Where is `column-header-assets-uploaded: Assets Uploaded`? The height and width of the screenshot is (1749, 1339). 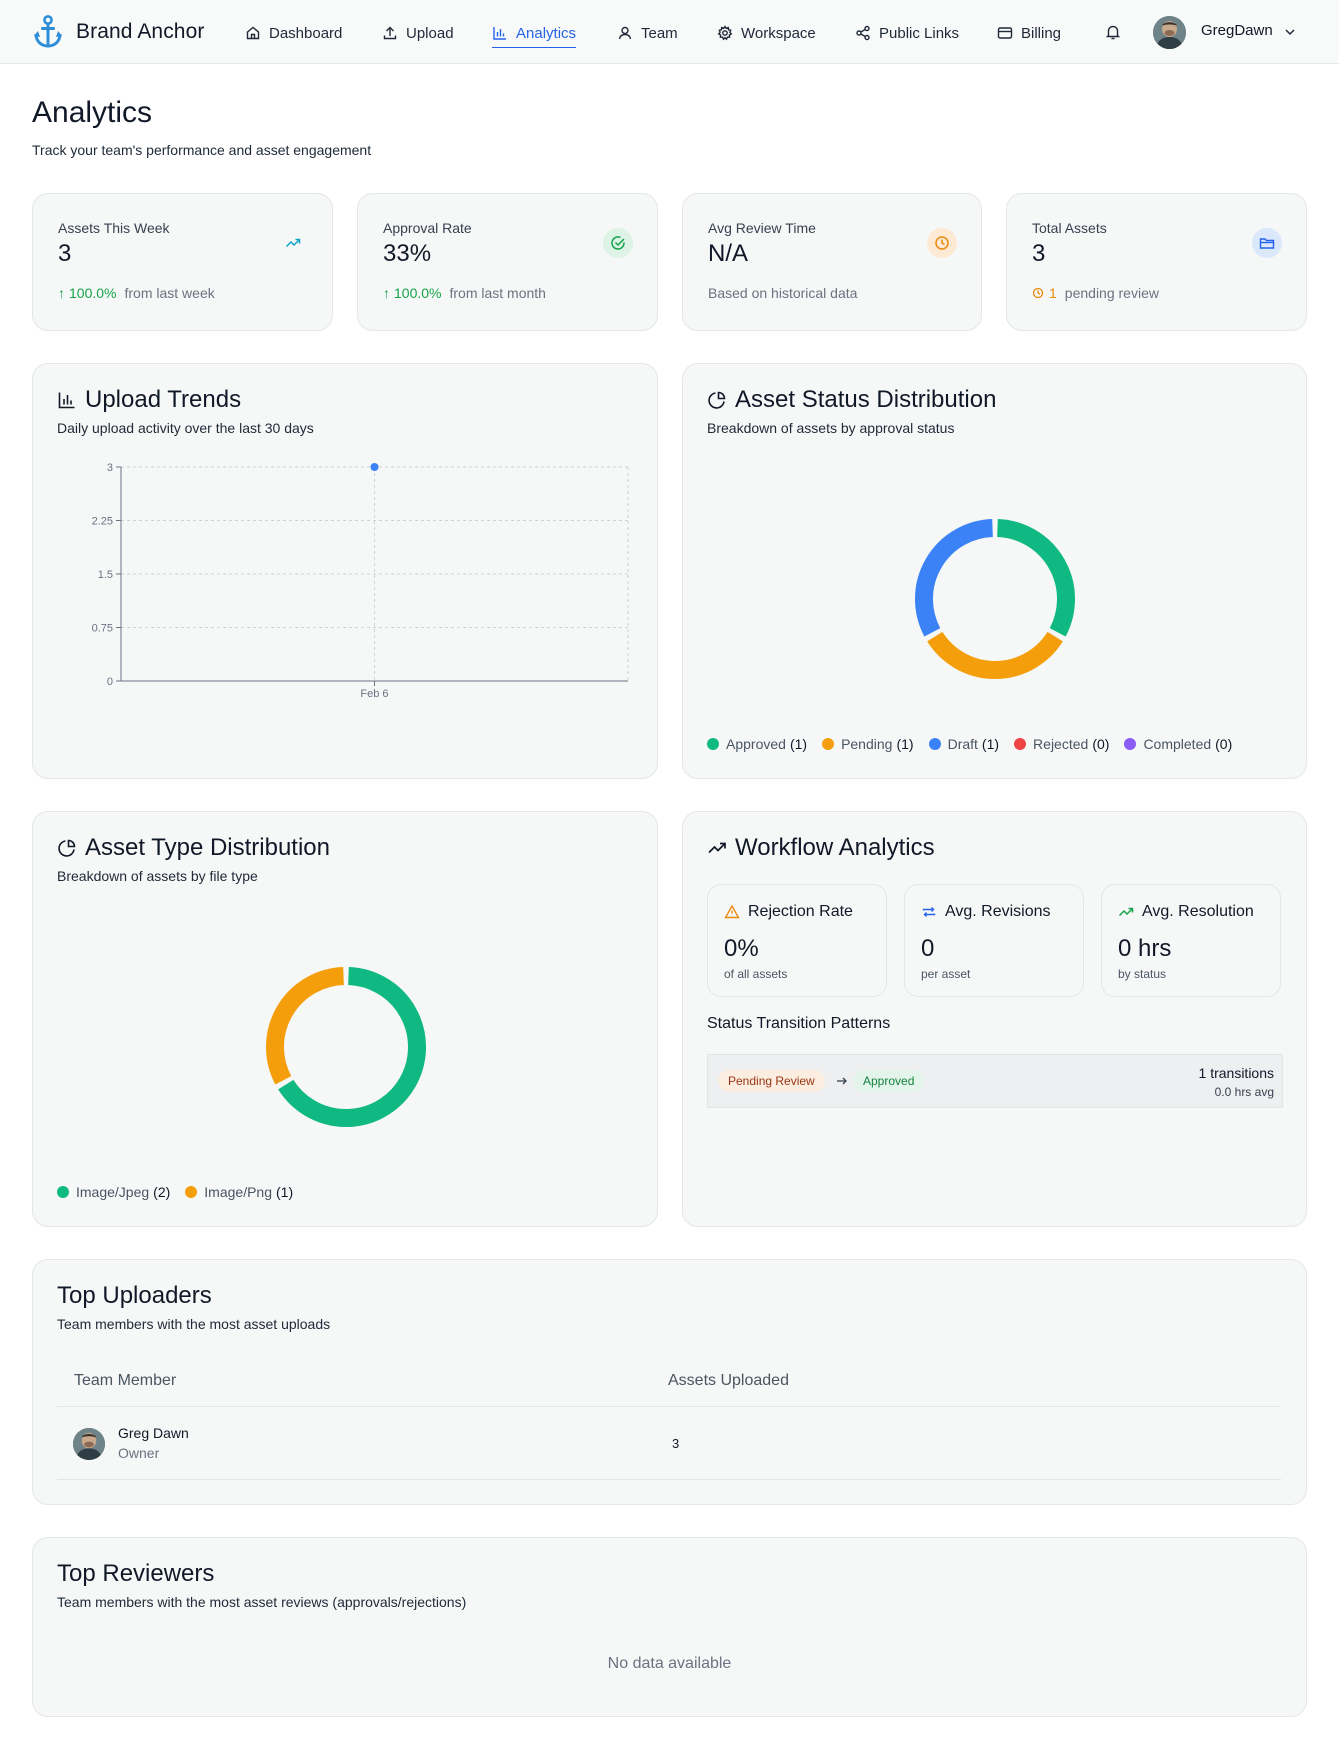 column-header-assets-uploaded: Assets Uploaded is located at coordinates (728, 1380).